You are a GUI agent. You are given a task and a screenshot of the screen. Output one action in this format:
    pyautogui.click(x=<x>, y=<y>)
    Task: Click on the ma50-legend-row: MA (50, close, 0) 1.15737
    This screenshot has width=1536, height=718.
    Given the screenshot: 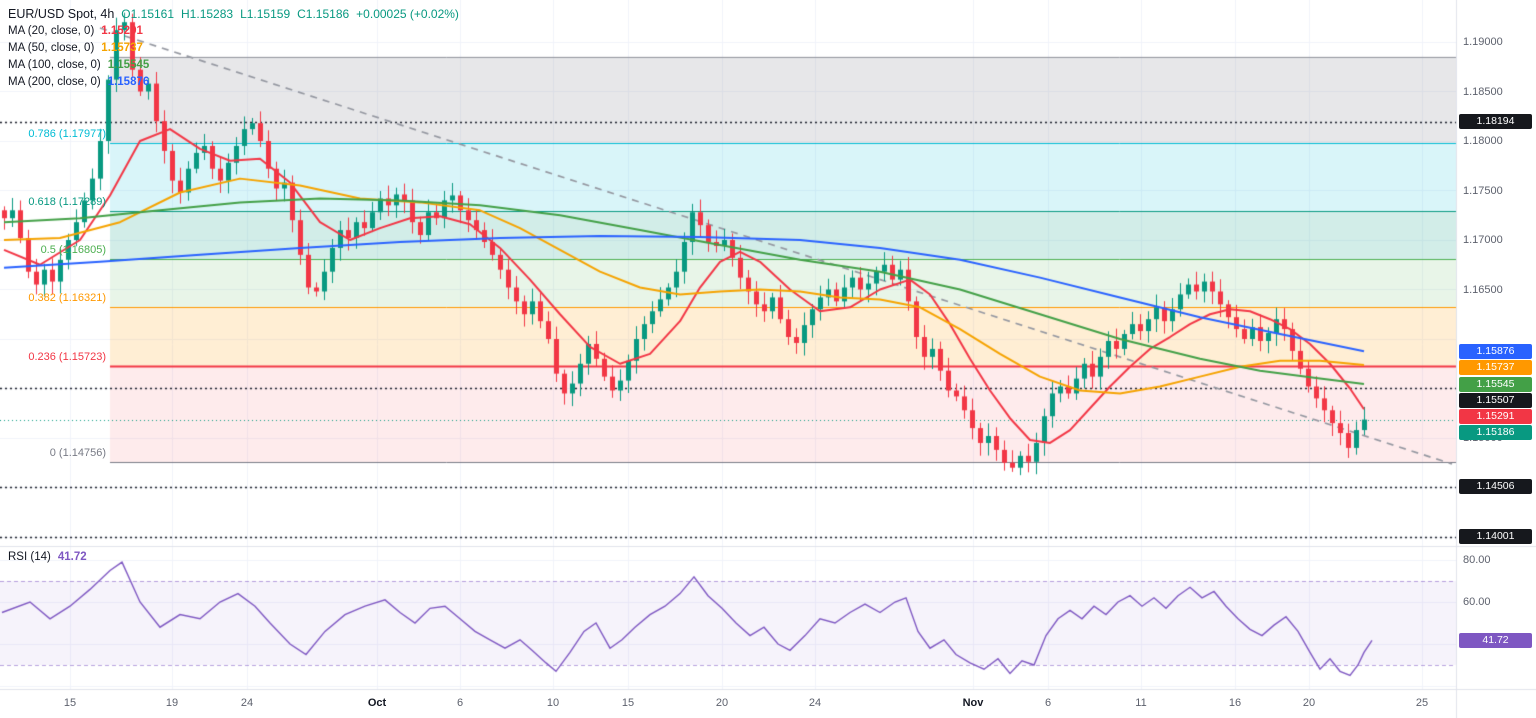 What is the action you would take?
    pyautogui.click(x=233, y=48)
    